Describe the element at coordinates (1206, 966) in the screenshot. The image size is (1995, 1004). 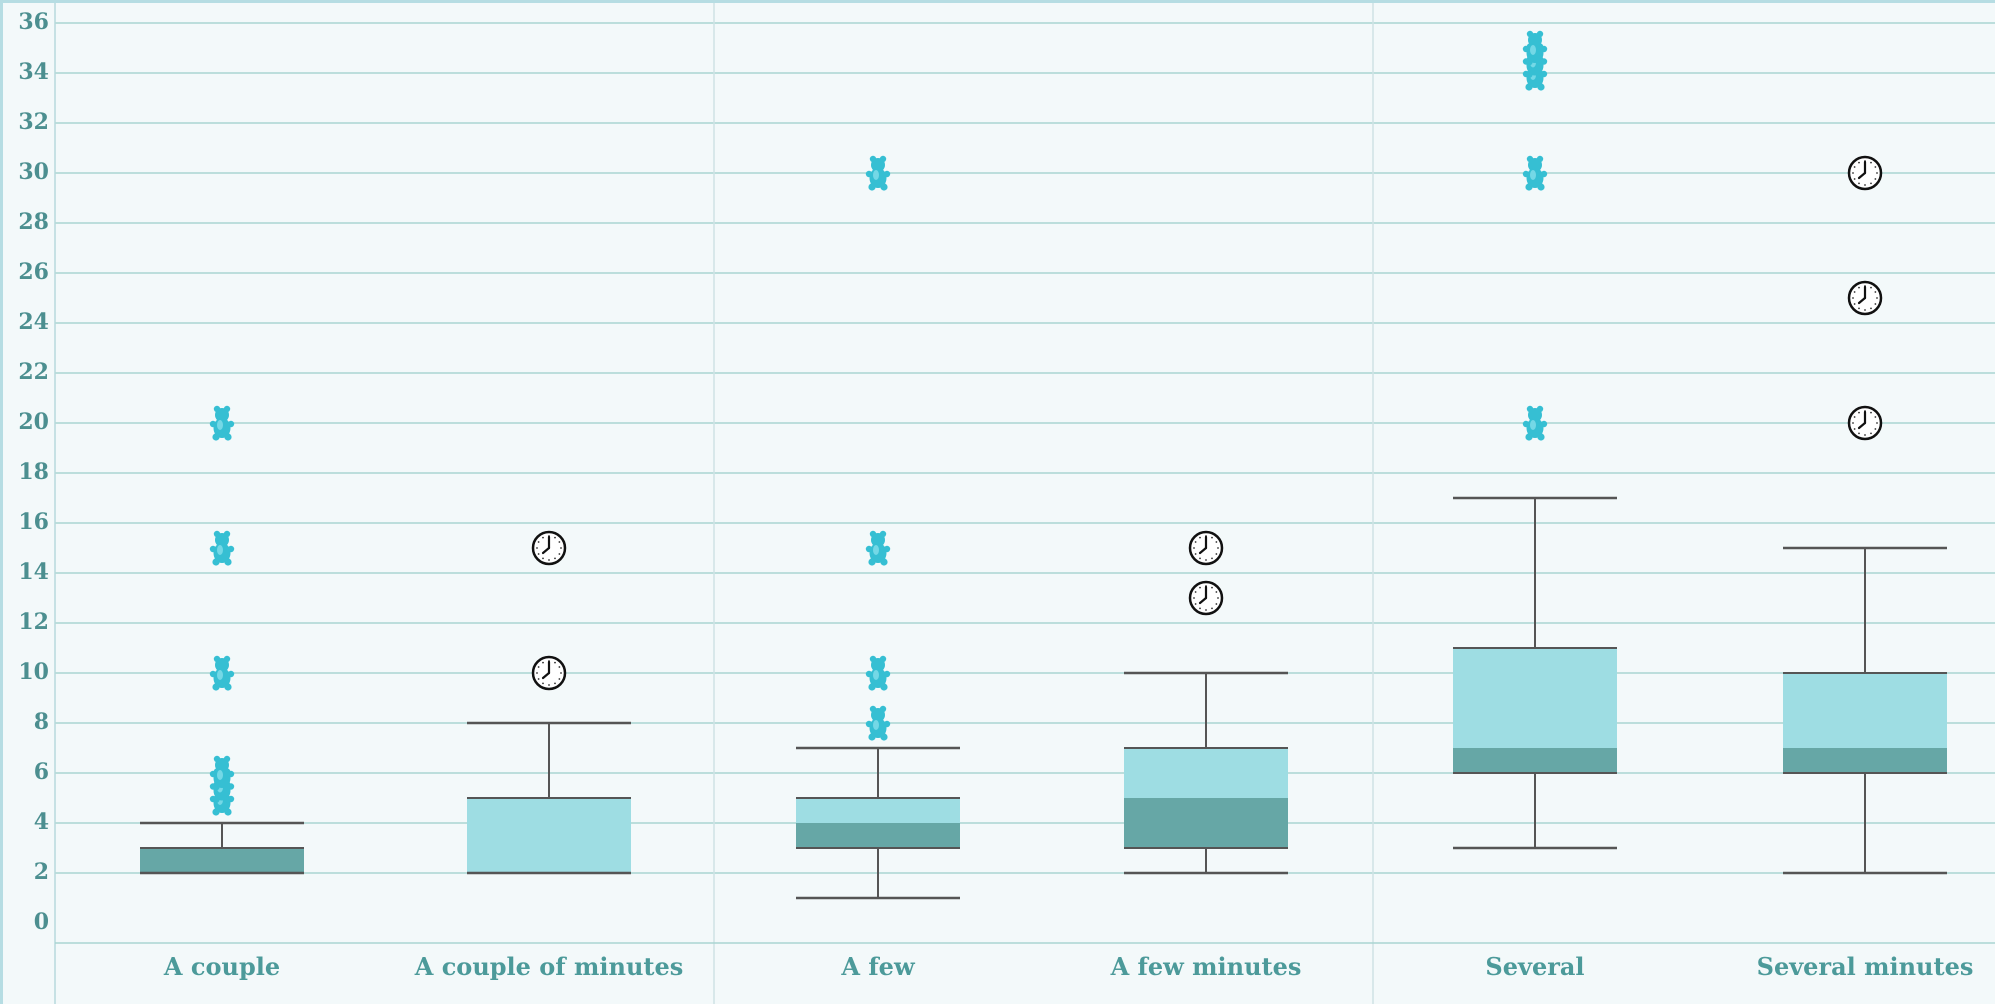
I see `category-label-a-few-minutes: A few minutes` at that location.